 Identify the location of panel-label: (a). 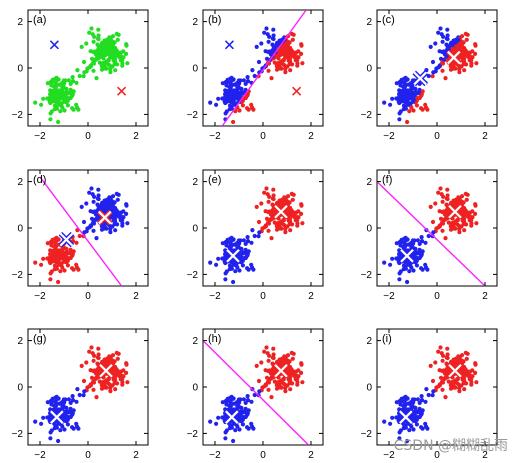
(39, 20).